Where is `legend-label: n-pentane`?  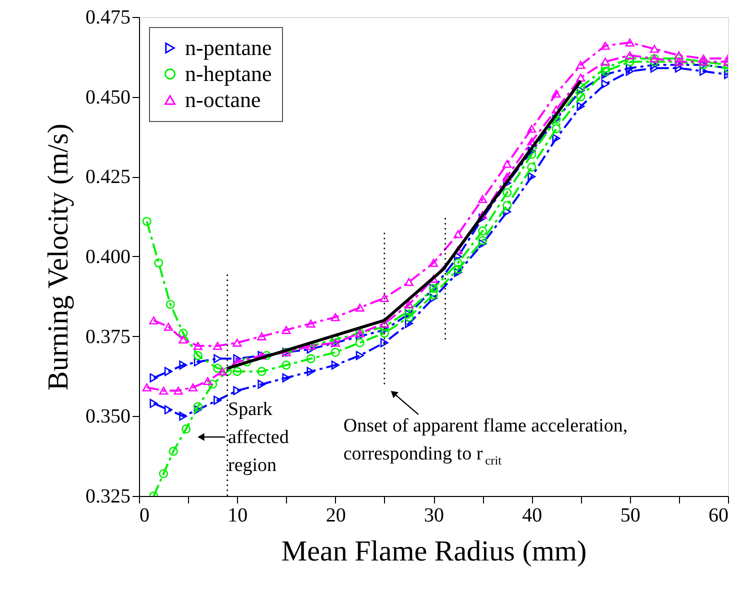
legend-label: n-pentane is located at coordinates (228, 47).